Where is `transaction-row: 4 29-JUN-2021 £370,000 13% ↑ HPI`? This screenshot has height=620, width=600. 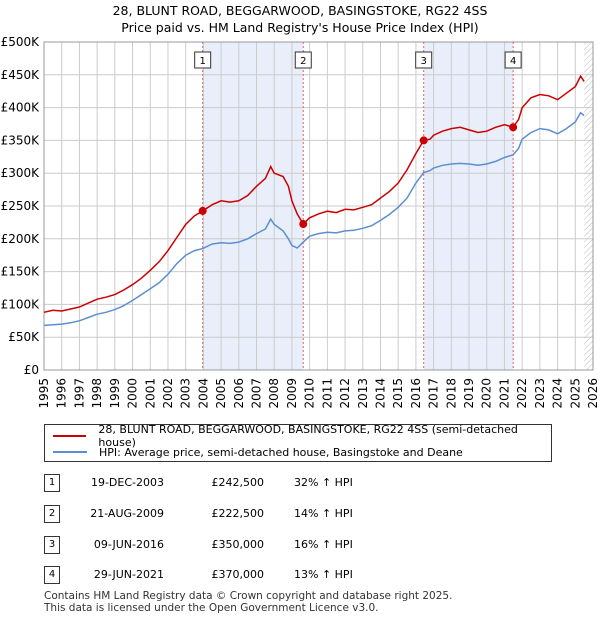
transaction-row: 4 29-JUN-2021 £370,000 13% ↑ HPI is located at coordinates (304, 576).